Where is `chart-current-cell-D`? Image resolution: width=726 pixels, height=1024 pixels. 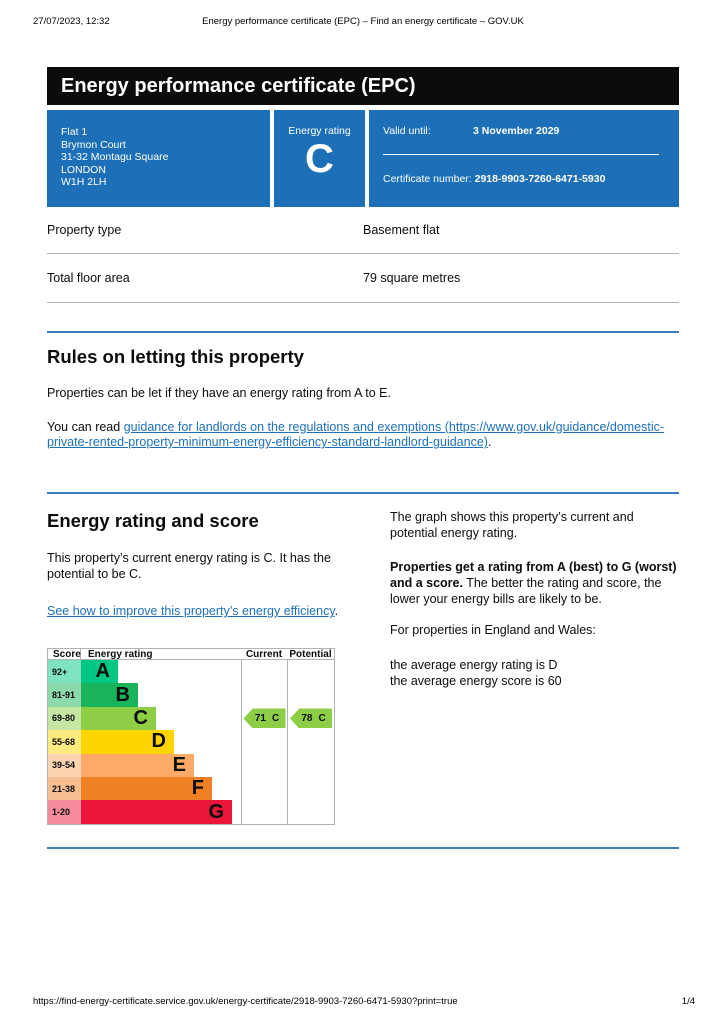 chart-current-cell-D is located at coordinates (264, 742).